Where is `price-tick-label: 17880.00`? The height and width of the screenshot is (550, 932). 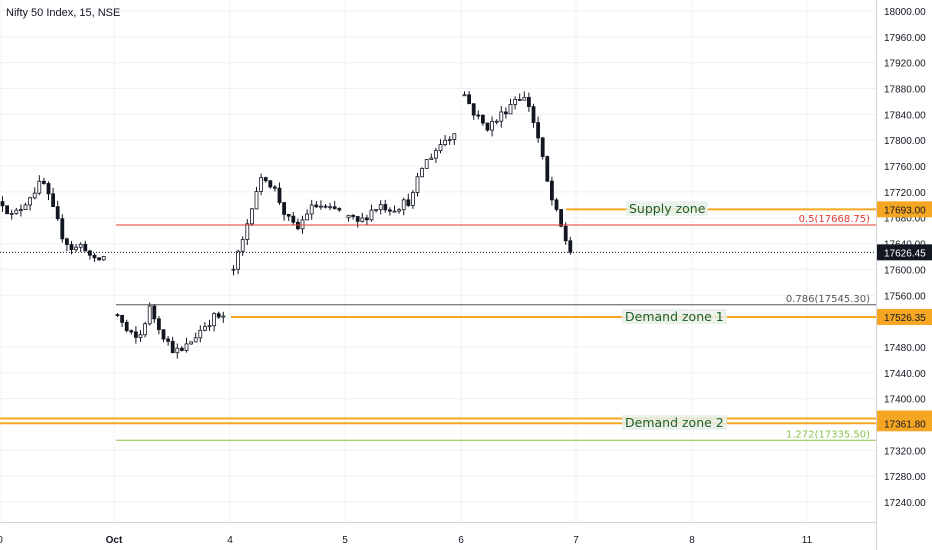 price-tick-label: 17880.00 is located at coordinates (905, 90).